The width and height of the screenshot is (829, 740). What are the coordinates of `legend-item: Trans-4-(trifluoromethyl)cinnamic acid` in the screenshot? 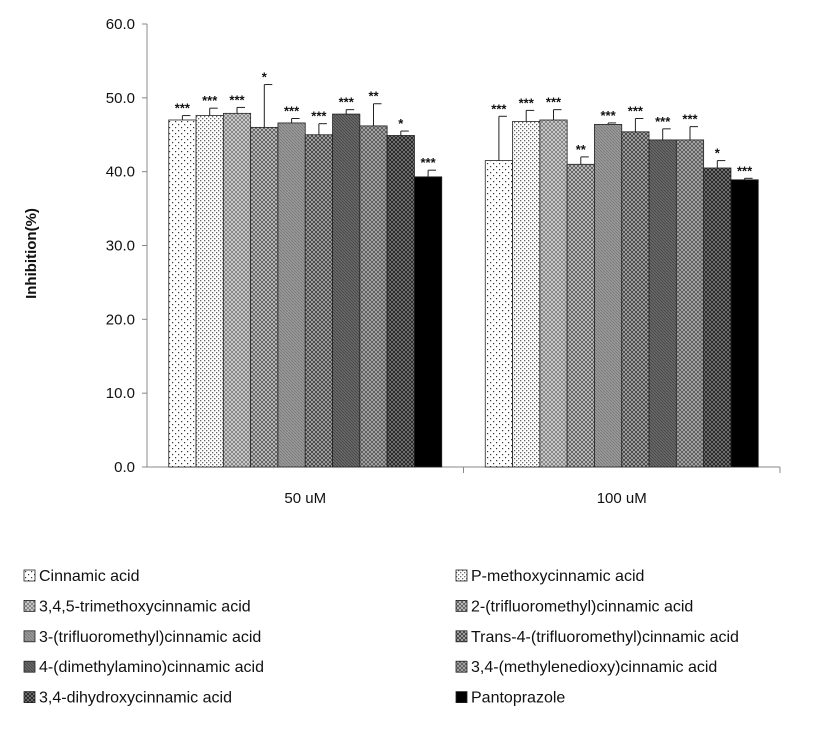 It's located at (597, 637).